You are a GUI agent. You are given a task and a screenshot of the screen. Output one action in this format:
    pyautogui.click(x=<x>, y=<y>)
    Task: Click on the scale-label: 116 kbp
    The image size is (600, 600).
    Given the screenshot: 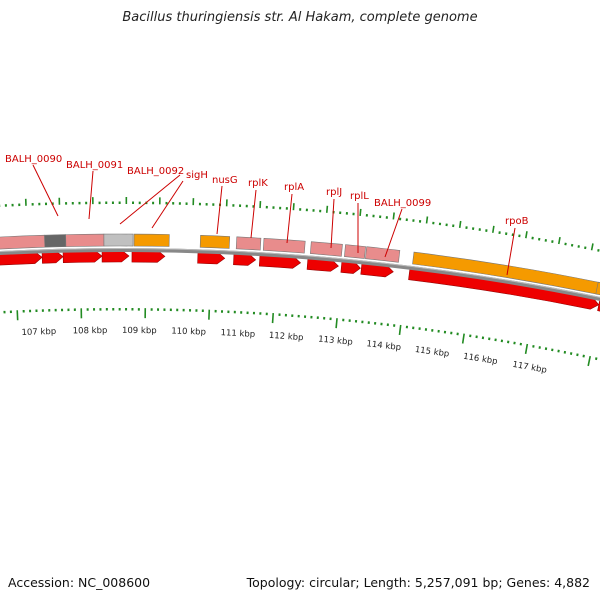 What is the action you would take?
    pyautogui.click(x=480, y=359)
    